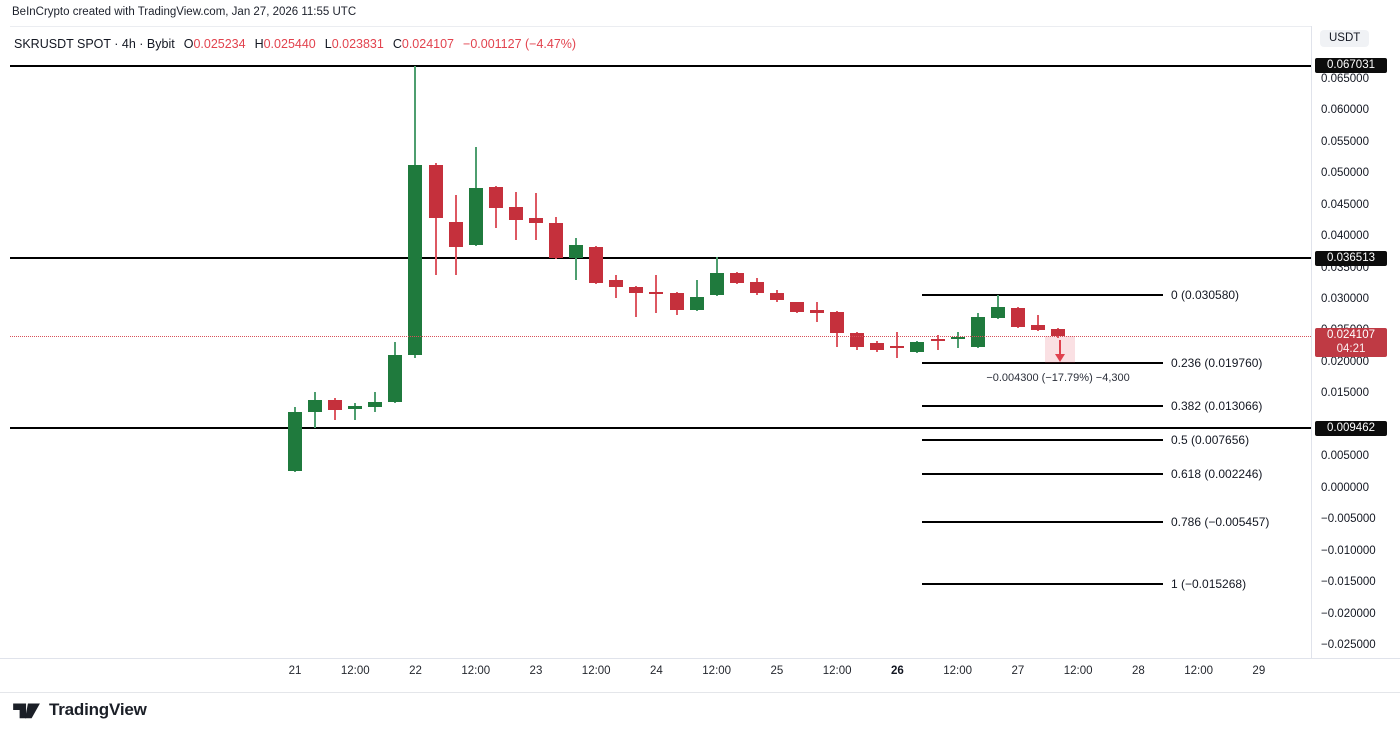 This screenshot has width=1400, height=736. Describe the element at coordinates (1345, 78) in the screenshot. I see `price-tick-label: 0.065000` at that location.